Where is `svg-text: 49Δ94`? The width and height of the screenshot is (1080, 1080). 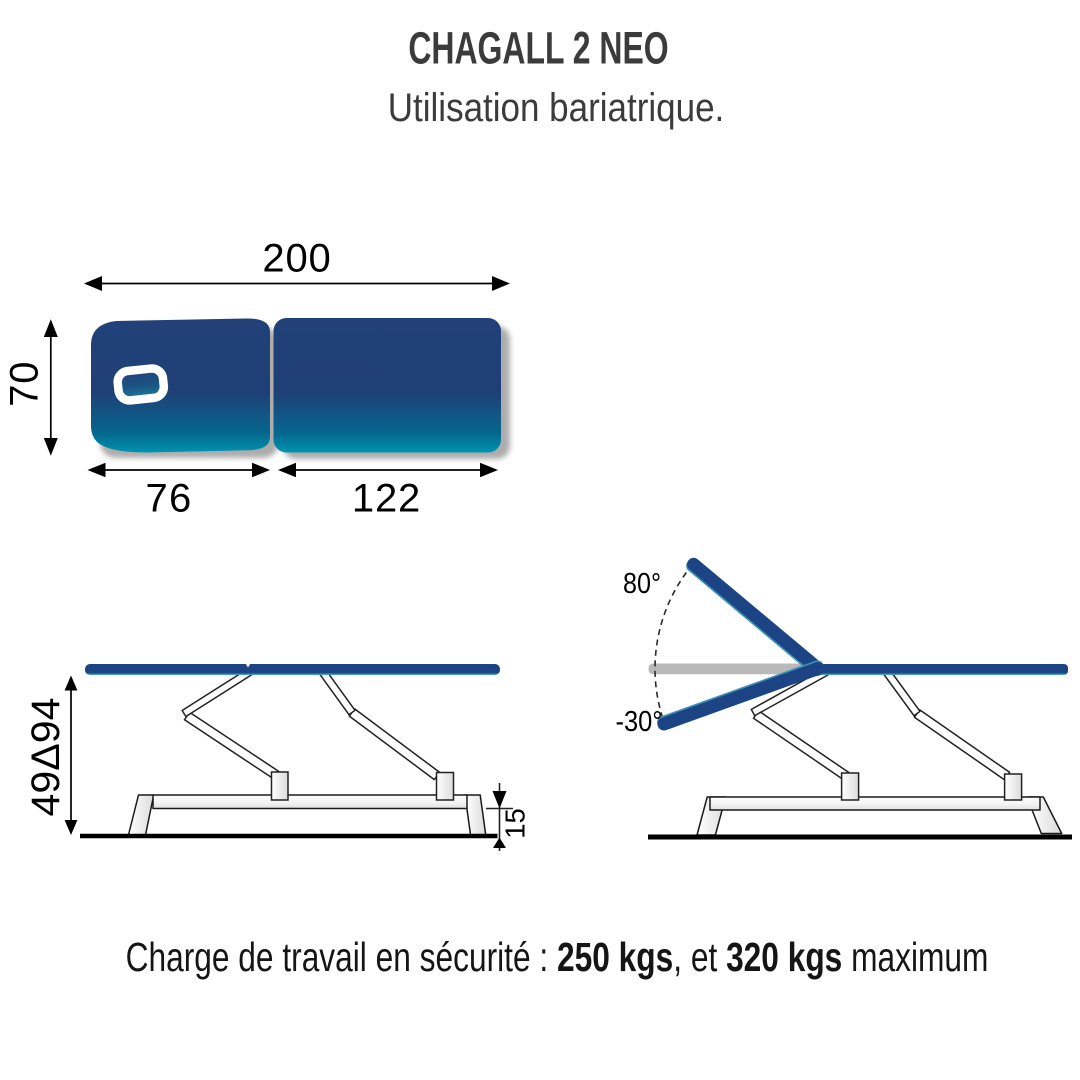
svg-text: 49Δ94 is located at coordinates (46, 757).